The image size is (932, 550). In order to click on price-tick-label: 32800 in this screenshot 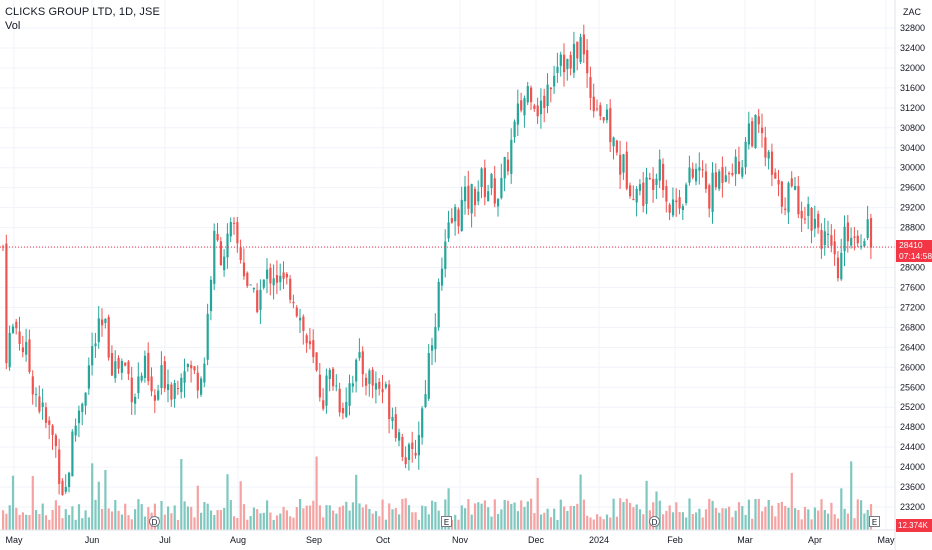, I will do `click(912, 28)`.